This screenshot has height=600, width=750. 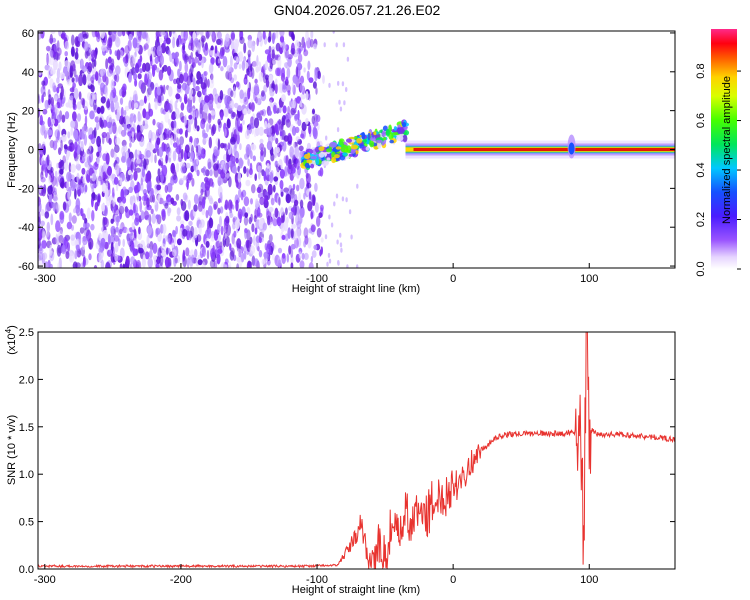 What do you see at coordinates (359, 141) in the screenshot?
I see `transition-blob` at bounding box center [359, 141].